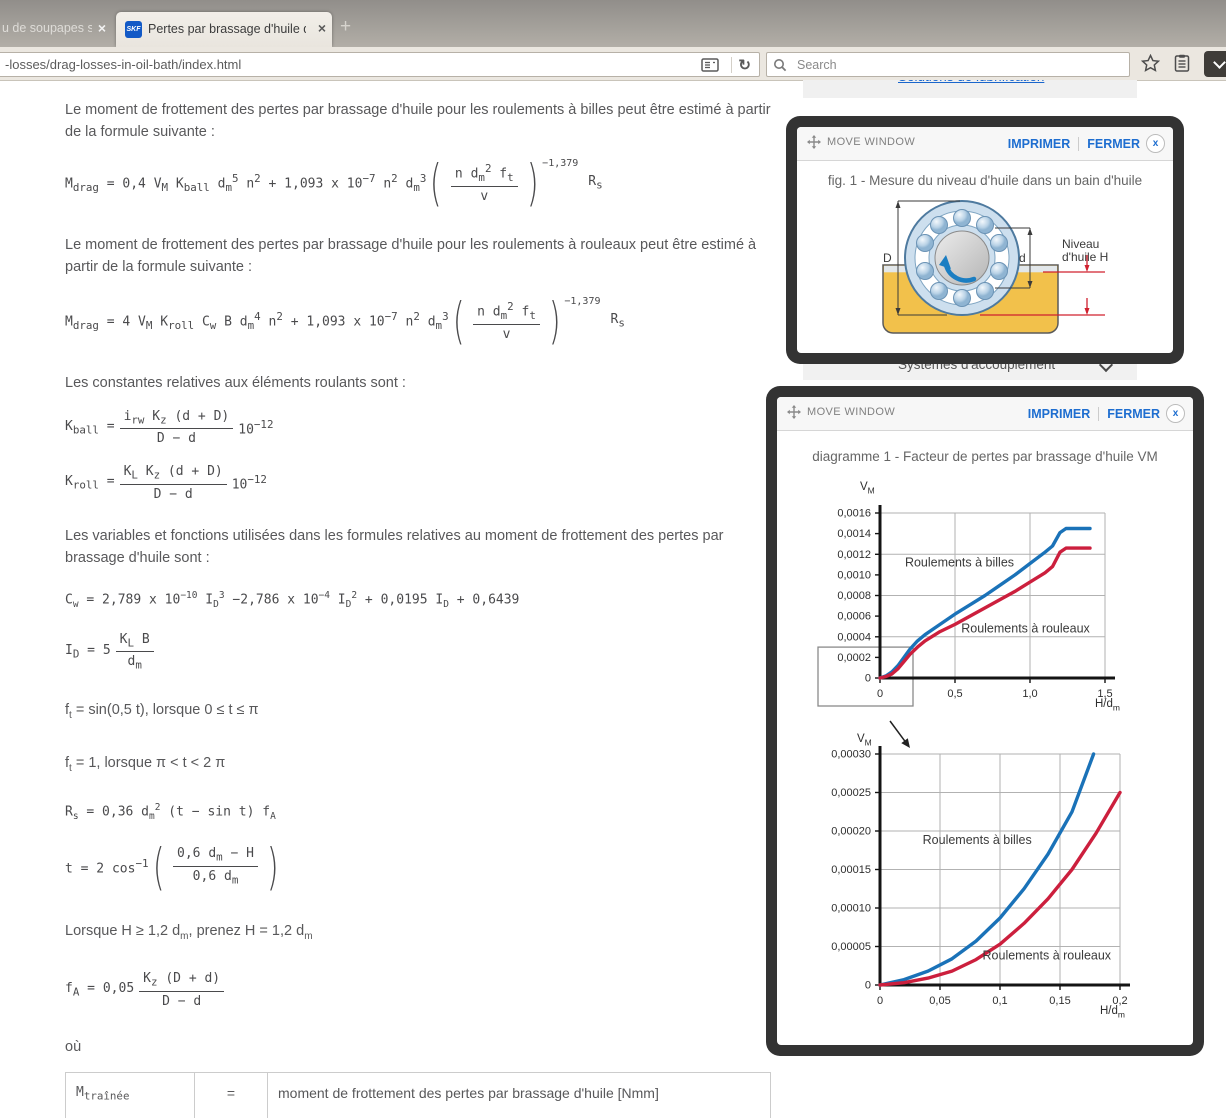 This screenshot has height=1118, width=1226. What do you see at coordinates (1104, 694) in the screenshot?
I see `svg-text: 1,5` at bounding box center [1104, 694].